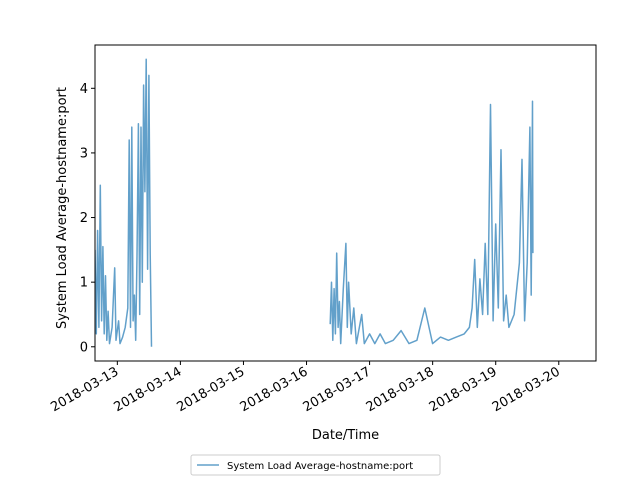  What do you see at coordinates (320, 466) in the screenshot?
I see `legend-entry: System Load Average-hostname:port` at bounding box center [320, 466].